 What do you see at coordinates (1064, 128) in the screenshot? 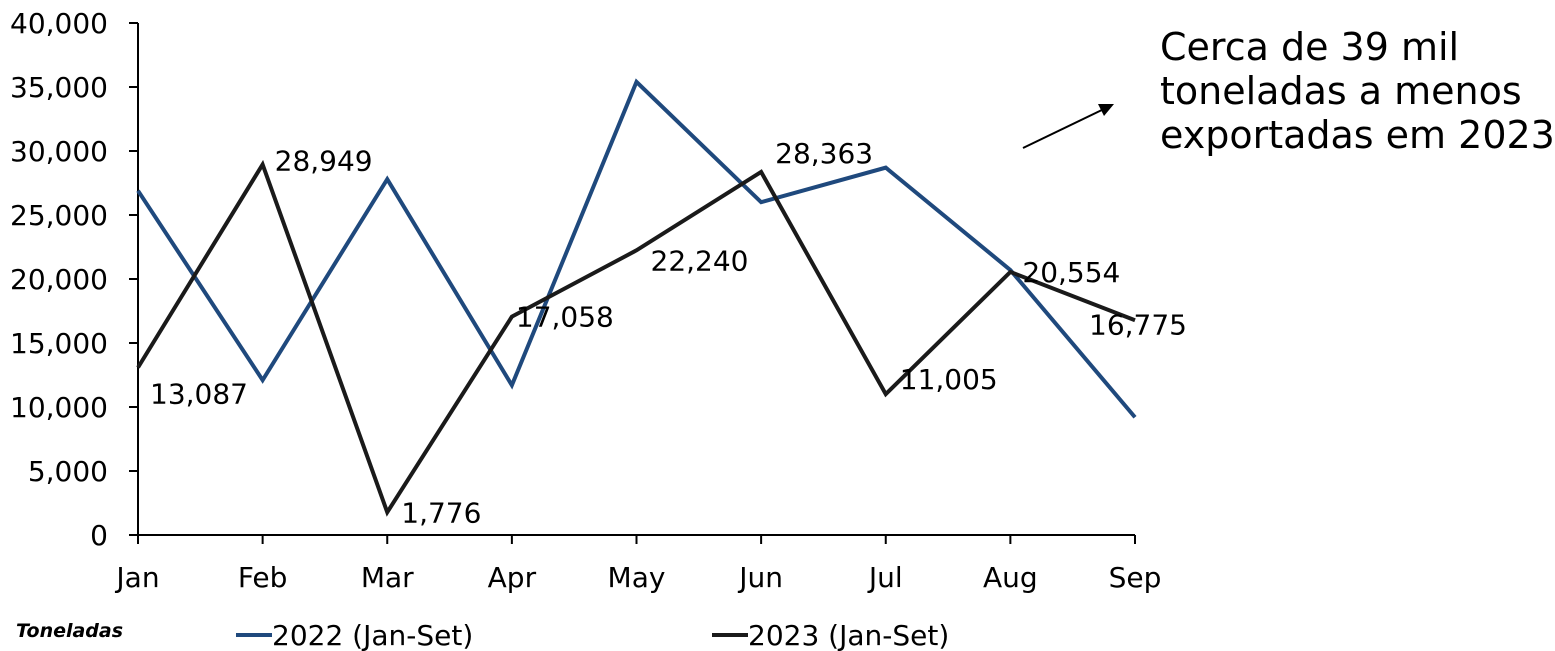
I see `annotation-arrow` at bounding box center [1064, 128].